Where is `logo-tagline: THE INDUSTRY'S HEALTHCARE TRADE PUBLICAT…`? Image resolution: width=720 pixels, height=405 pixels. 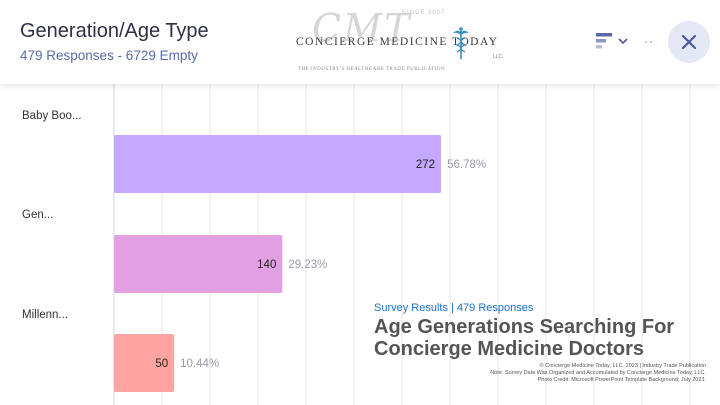
logo-tagline: THE INDUSTRY'S HEALTHCARE TRADE PUBLICAT… is located at coordinates (372, 69).